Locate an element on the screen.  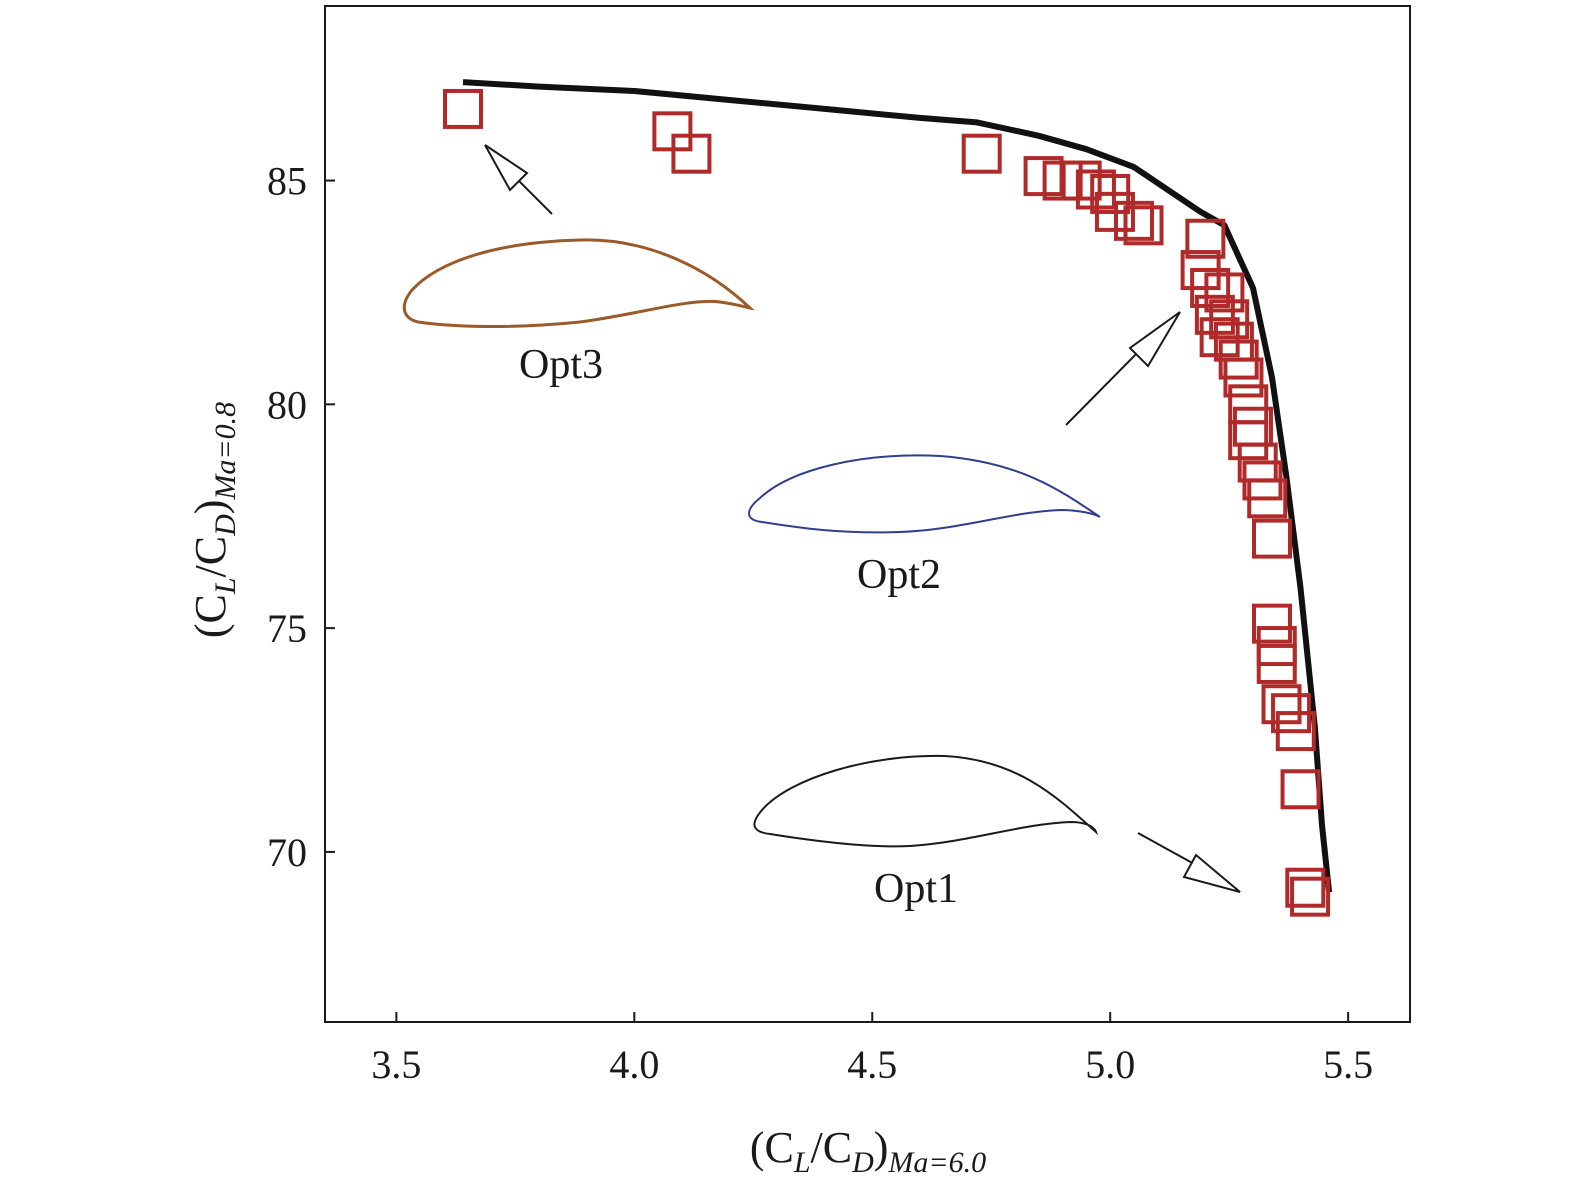
x-tick-label: 4.0 is located at coordinates (634, 1064).